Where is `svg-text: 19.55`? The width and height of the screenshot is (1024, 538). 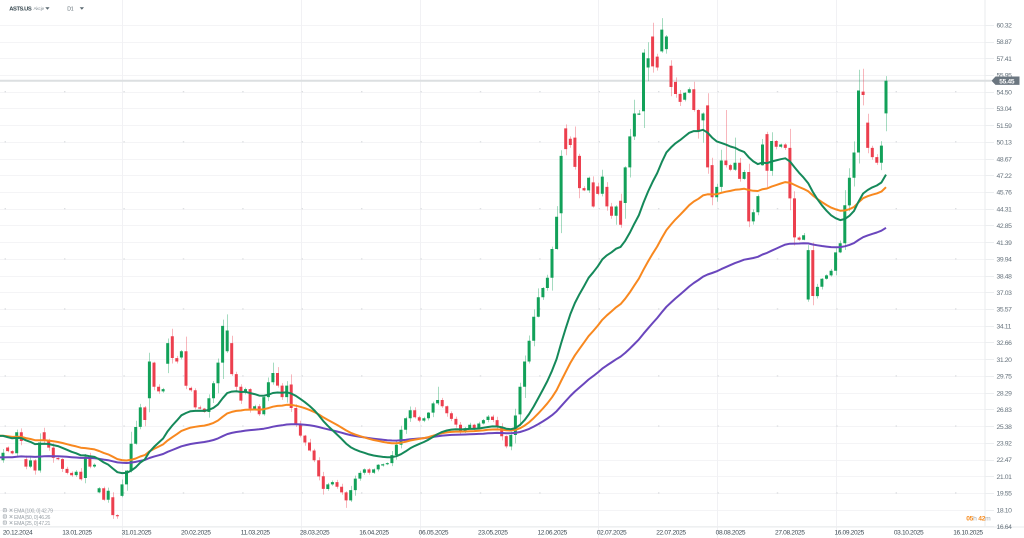 svg-text: 19.55 is located at coordinates (1005, 494).